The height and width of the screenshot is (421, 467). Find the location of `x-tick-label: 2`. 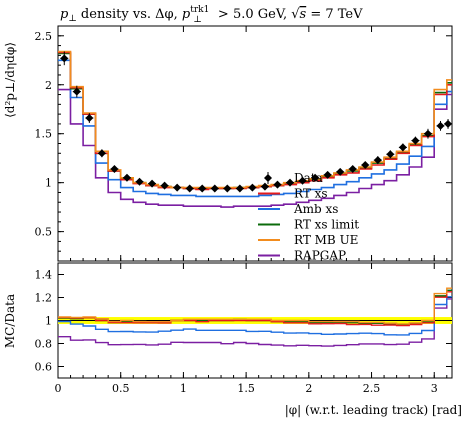

x-tick-label: 2 is located at coordinates (308, 388).